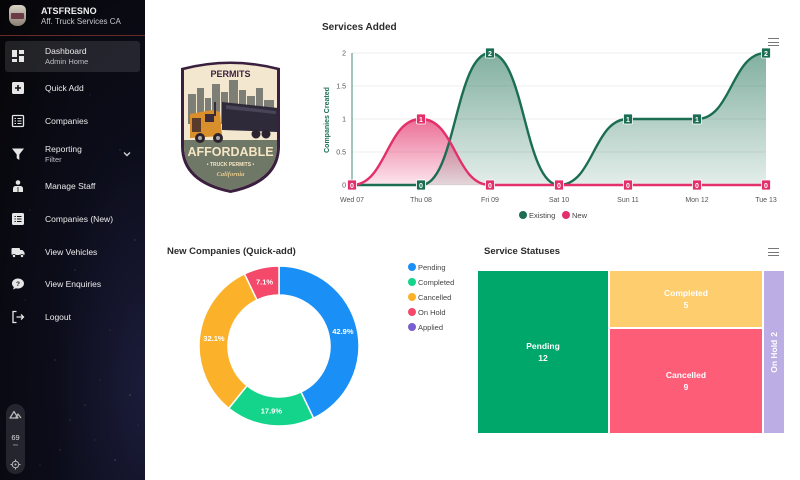  I want to click on donut-slice-label: 42.9%, so click(343, 331).